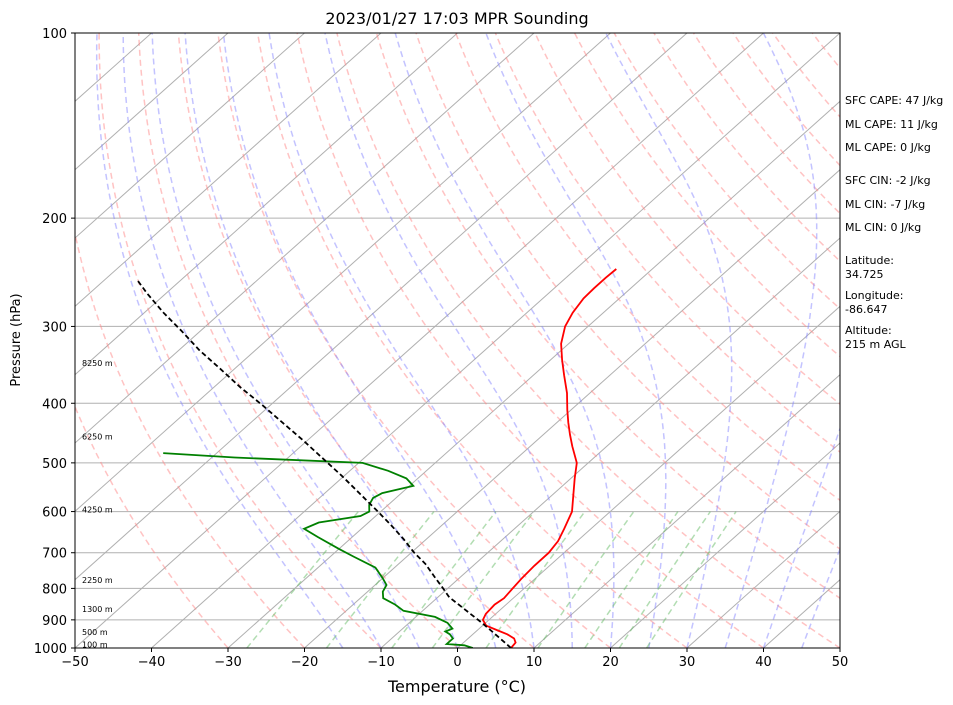 The width and height of the screenshot is (953, 705). What do you see at coordinates (869, 267) in the screenshot?
I see `latitude-text: Latitude: 34.725` at bounding box center [869, 267].